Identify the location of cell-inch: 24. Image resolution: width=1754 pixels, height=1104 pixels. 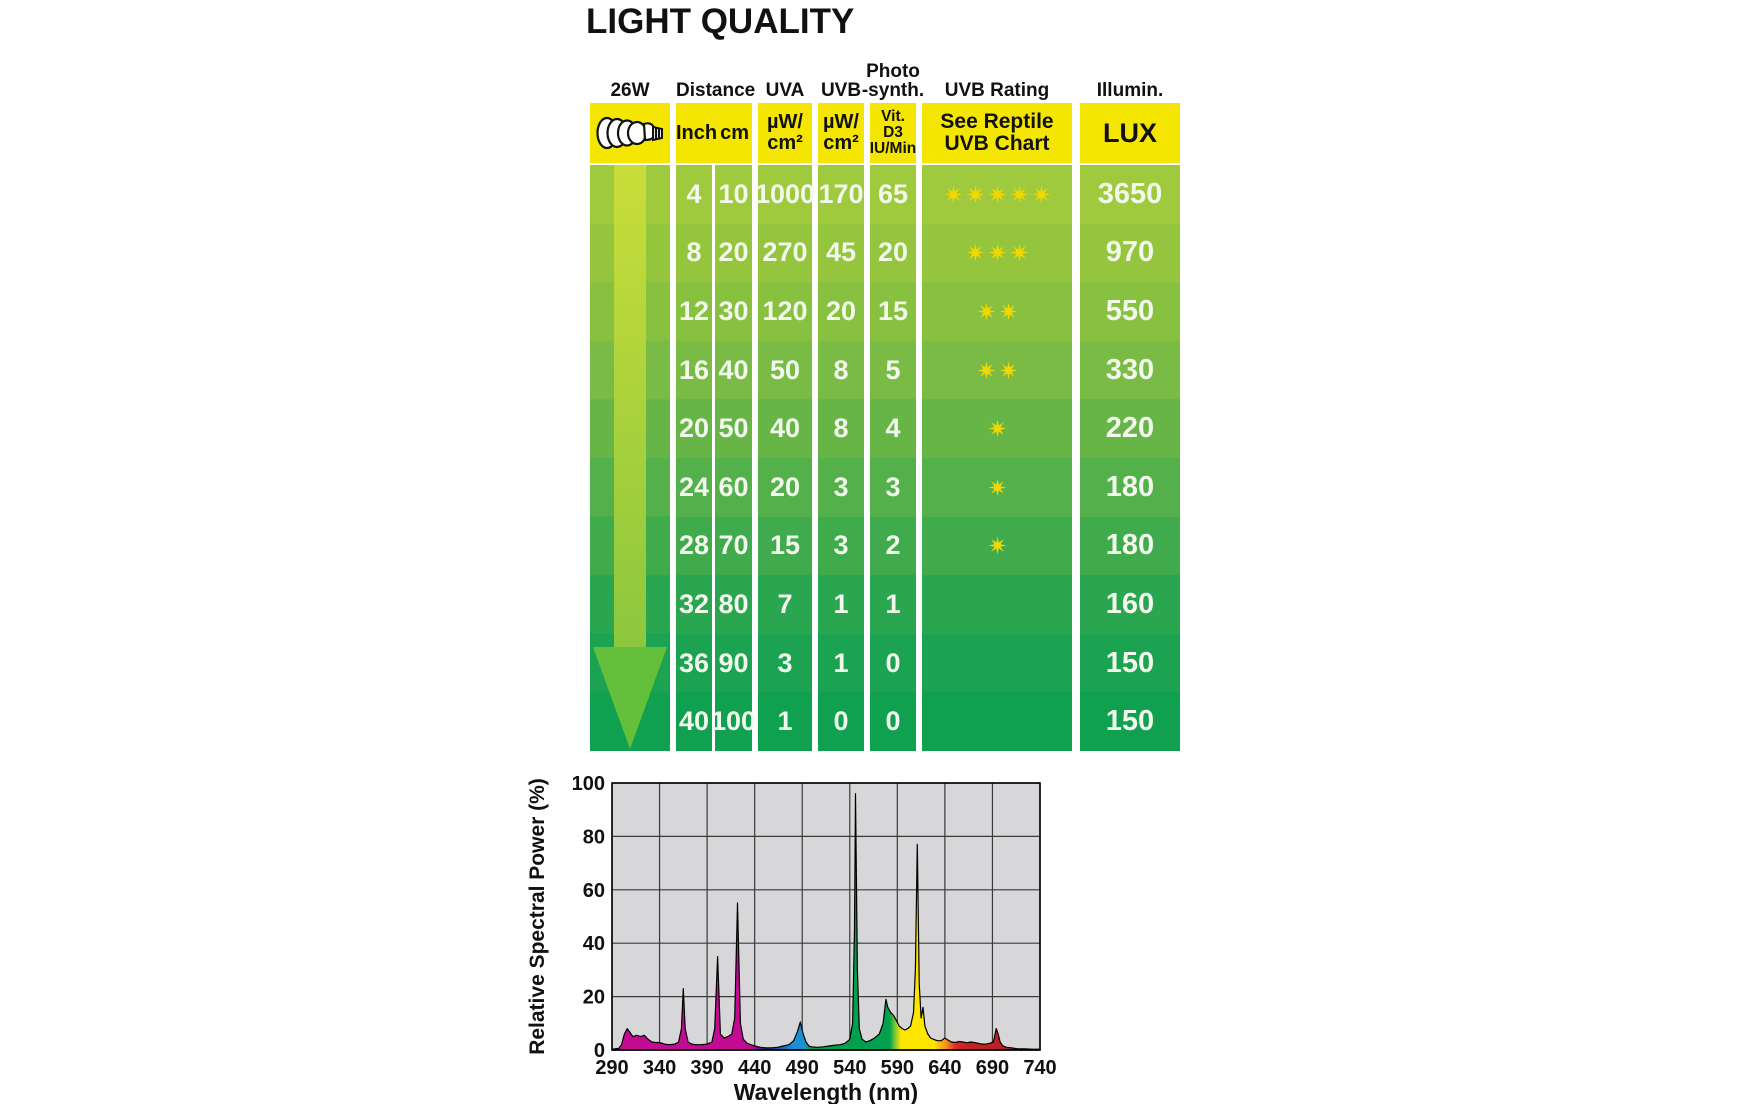
(694, 487).